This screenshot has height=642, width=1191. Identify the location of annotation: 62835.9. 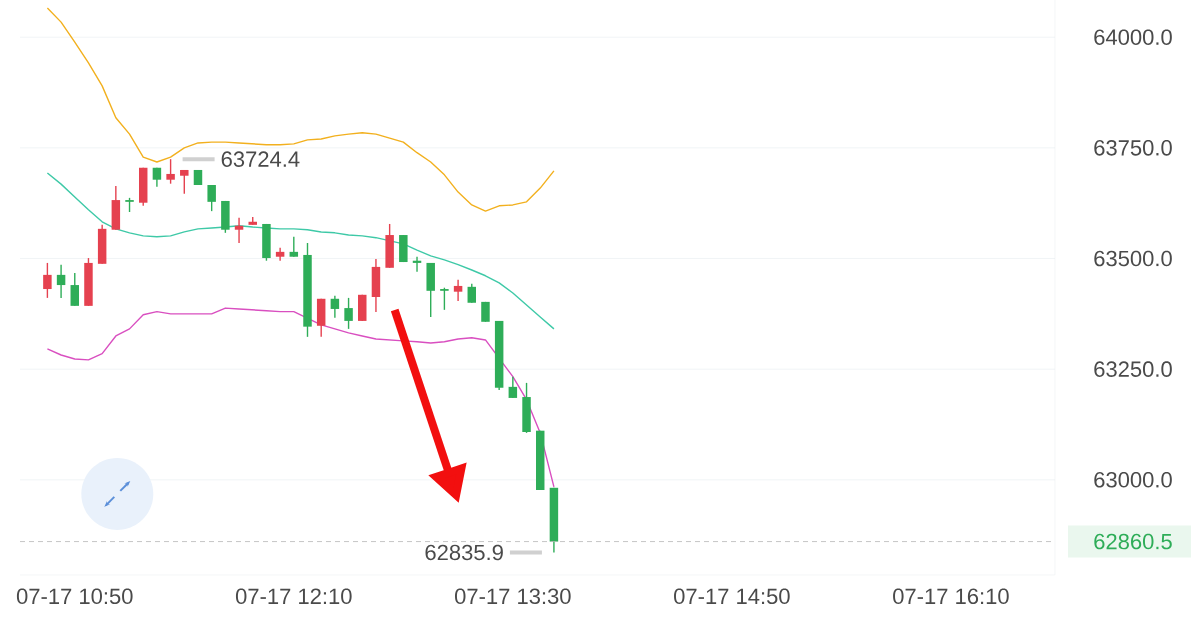
(464, 552).